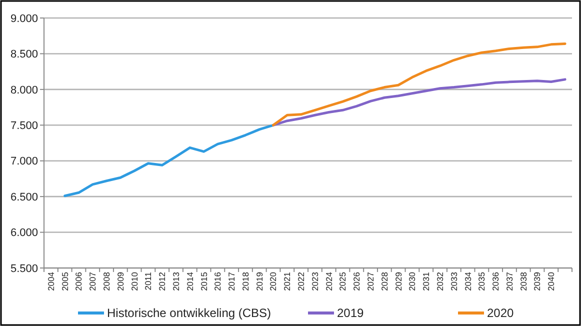 This screenshot has width=581, height=326. What do you see at coordinates (384, 281) in the screenshot?
I see `x-tick-label: 2028` at bounding box center [384, 281].